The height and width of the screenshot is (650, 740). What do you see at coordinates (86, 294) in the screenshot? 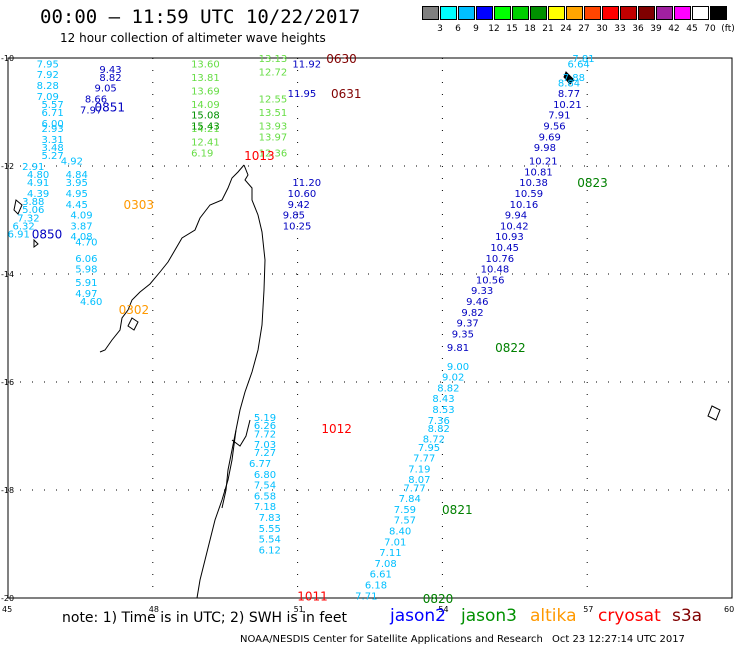
I see `wave-height-label: 4.97` at bounding box center [86, 294].